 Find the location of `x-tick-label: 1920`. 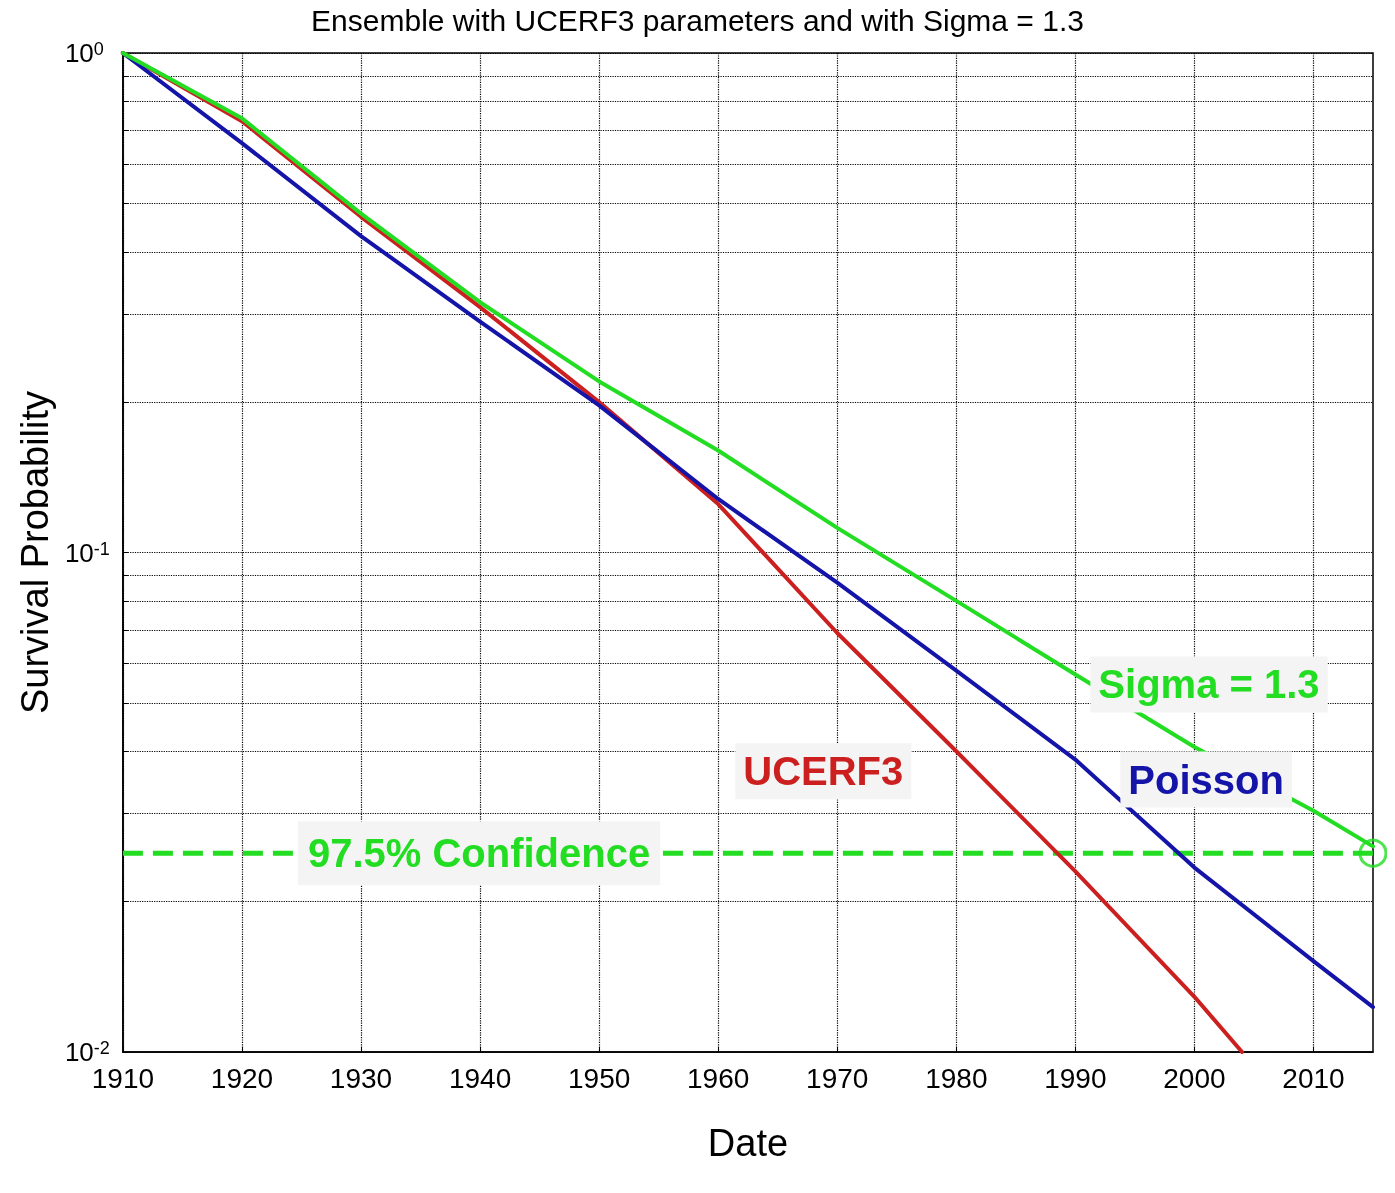

x-tick-label: 1920 is located at coordinates (242, 1078).